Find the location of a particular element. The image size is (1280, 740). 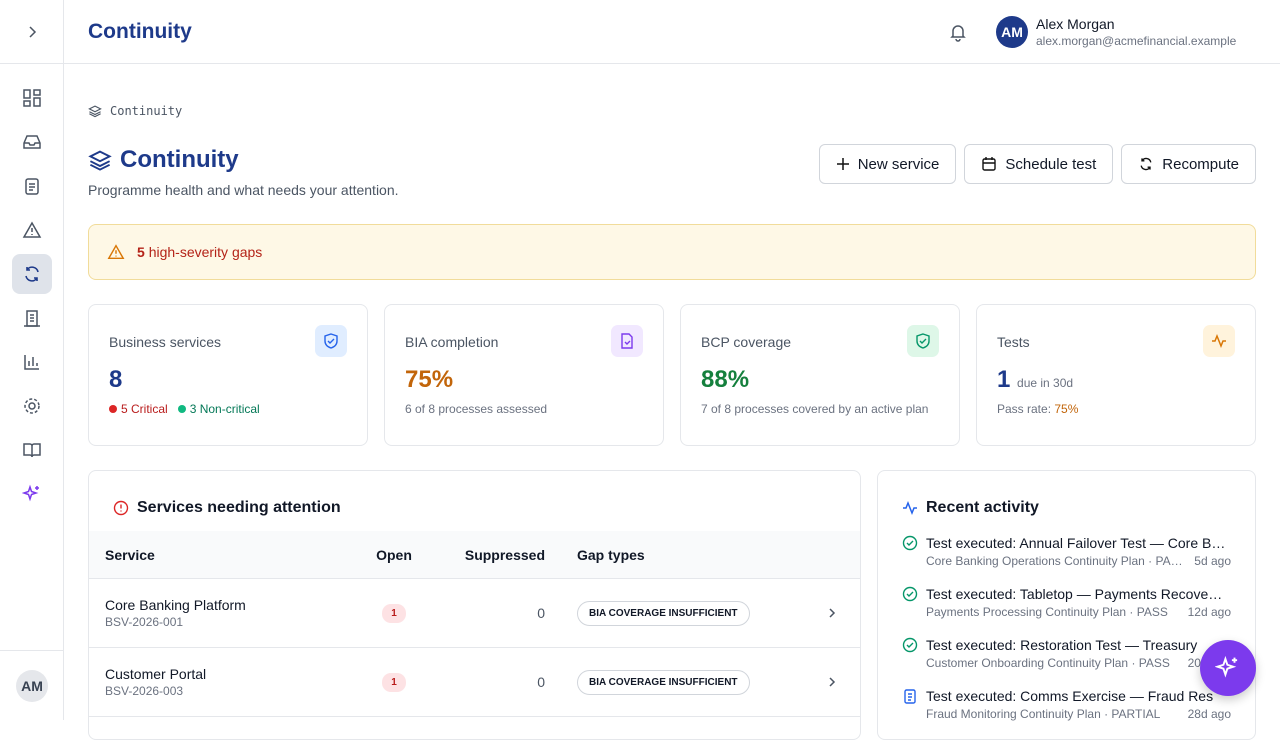

breadcrumb: Continuity is located at coordinates (135, 111).